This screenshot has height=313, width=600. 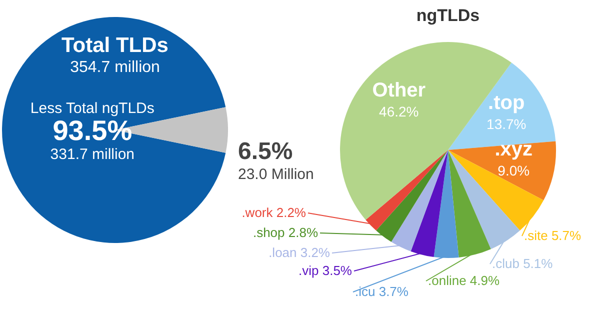 I want to click on slice-label: .icu 3.7%, so click(x=382, y=291).